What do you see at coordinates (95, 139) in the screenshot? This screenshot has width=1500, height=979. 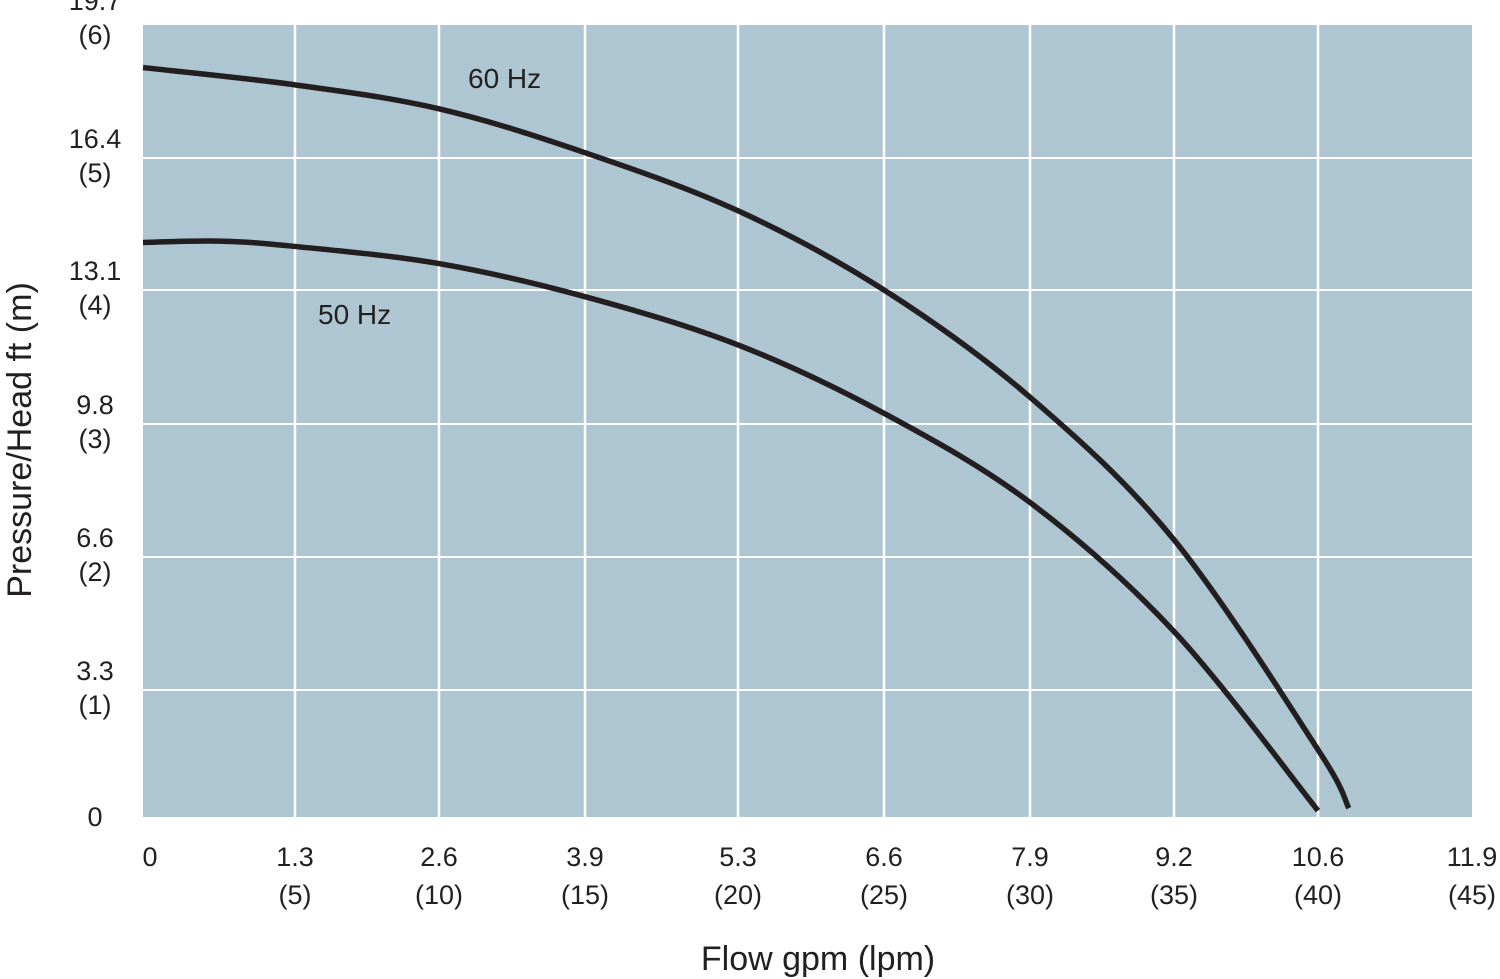 I see `y-tick-label: 16.4` at bounding box center [95, 139].